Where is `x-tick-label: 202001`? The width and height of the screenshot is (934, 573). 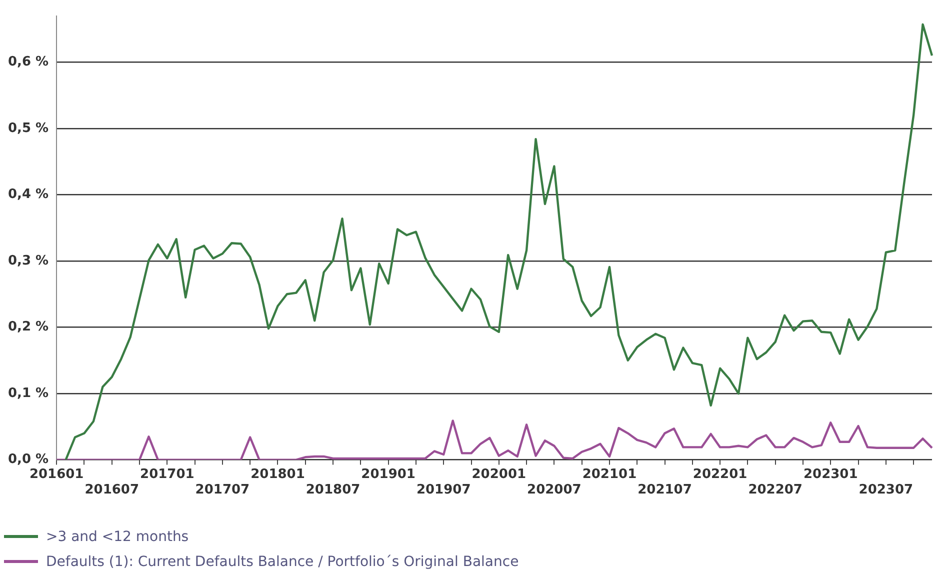 x-tick-label: 202001 is located at coordinates (499, 474).